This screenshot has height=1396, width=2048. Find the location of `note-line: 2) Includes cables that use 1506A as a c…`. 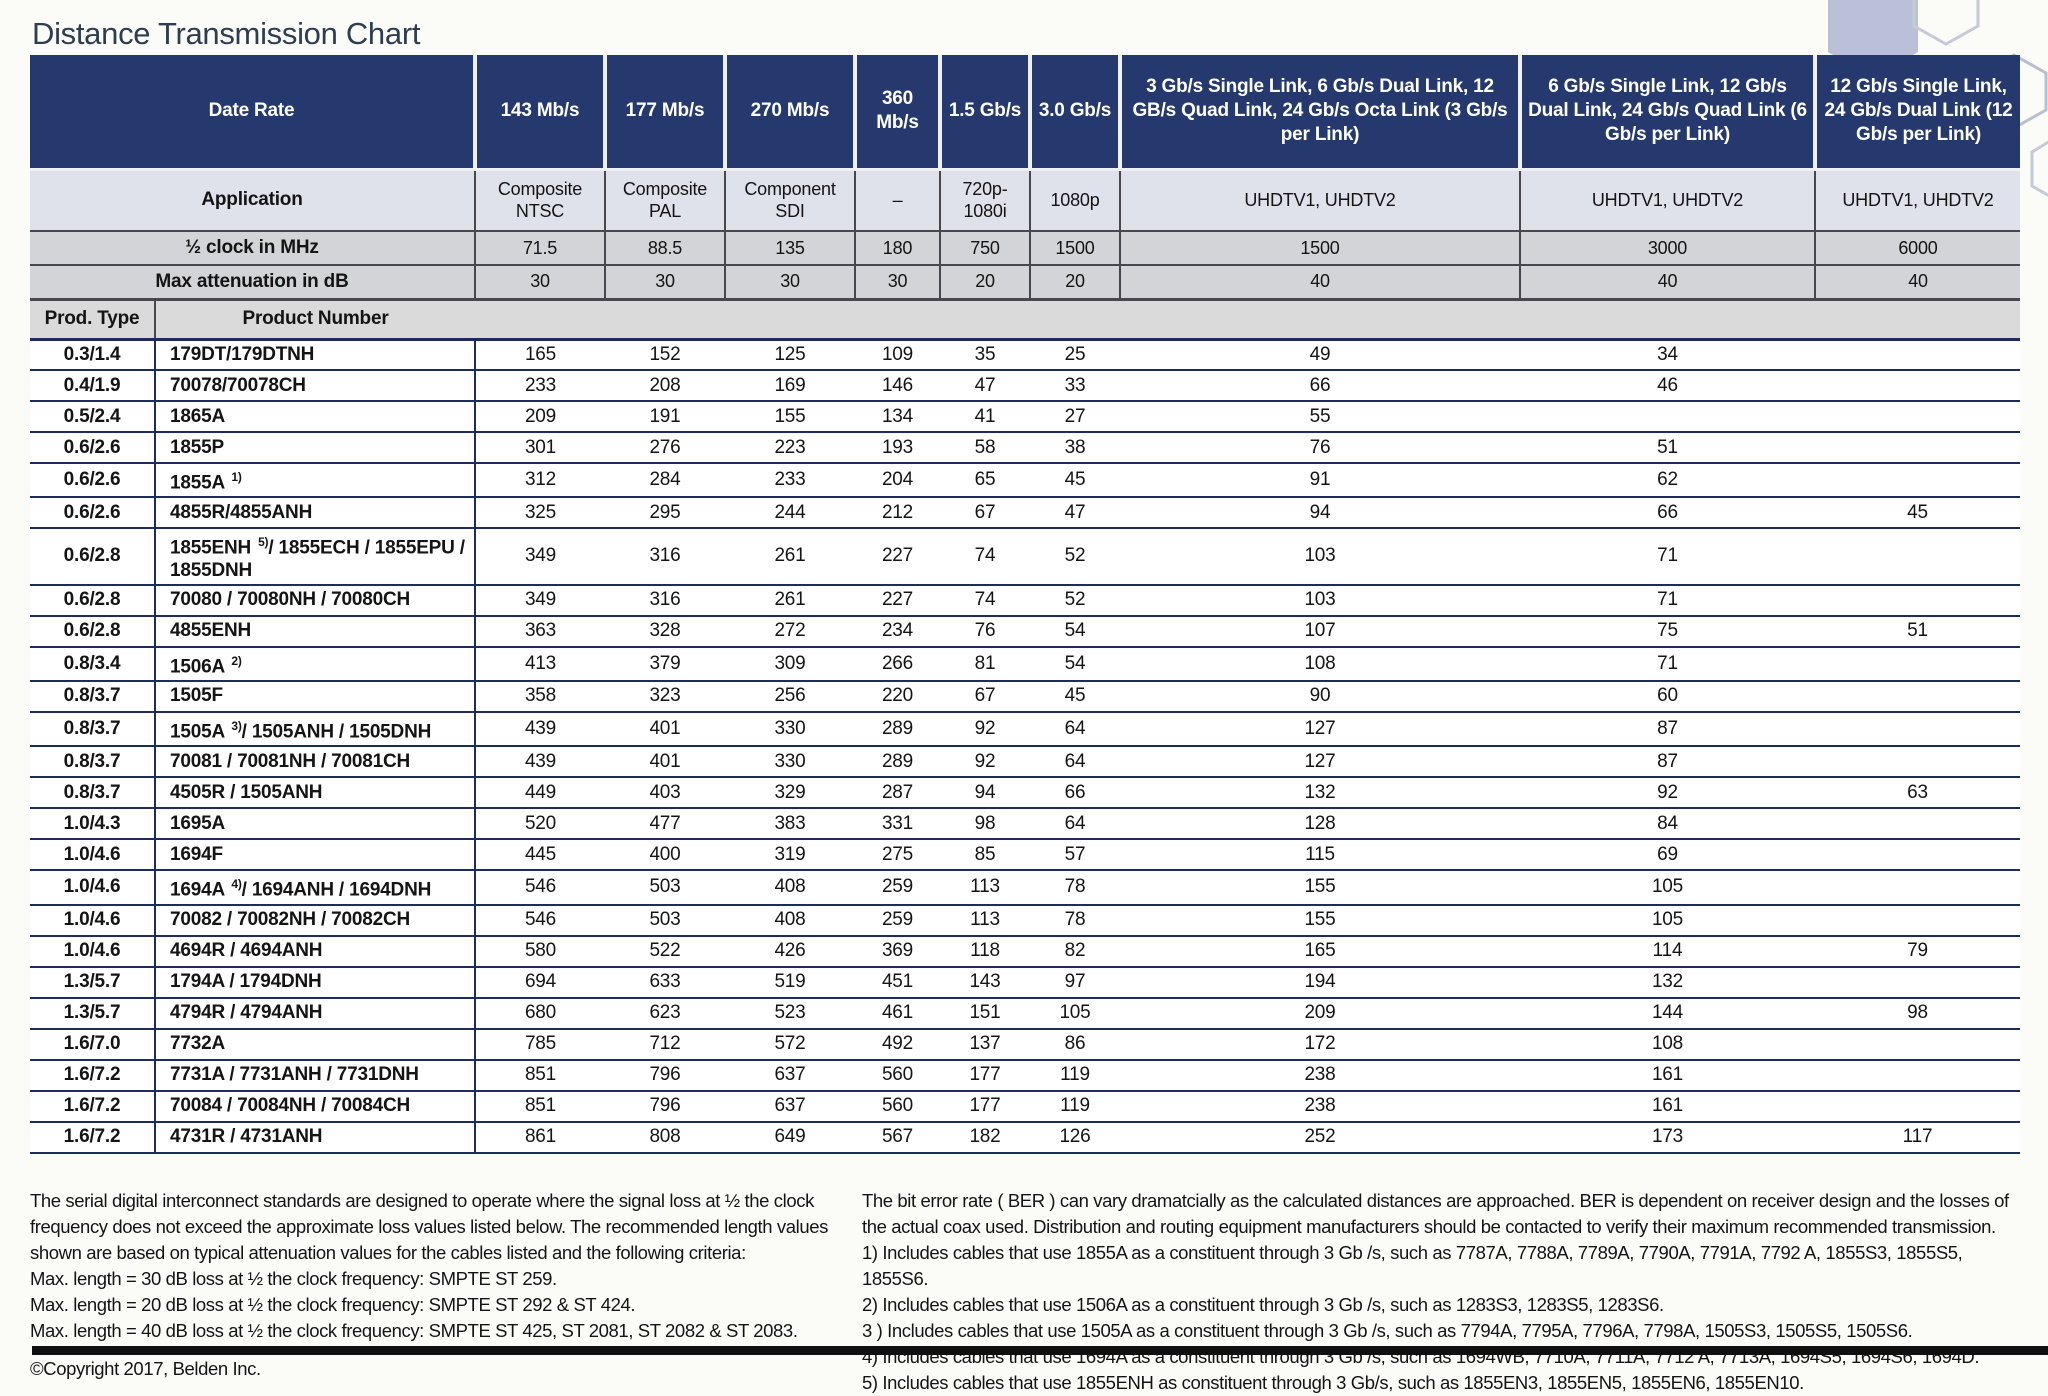

note-line: 2) Includes cables that use 1506A as a c… is located at coordinates (1263, 1304).